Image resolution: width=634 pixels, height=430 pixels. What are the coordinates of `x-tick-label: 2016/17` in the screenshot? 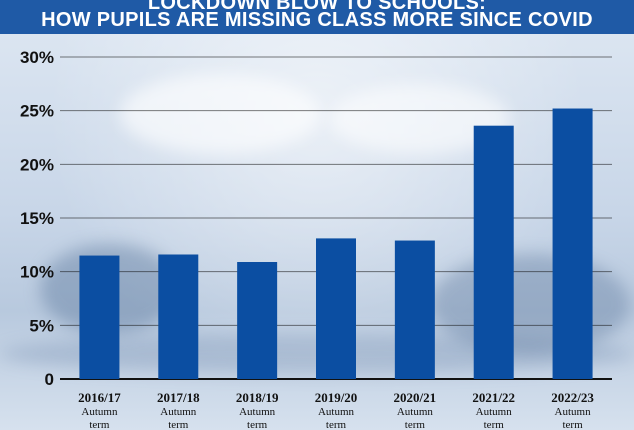 It's located at (99, 397).